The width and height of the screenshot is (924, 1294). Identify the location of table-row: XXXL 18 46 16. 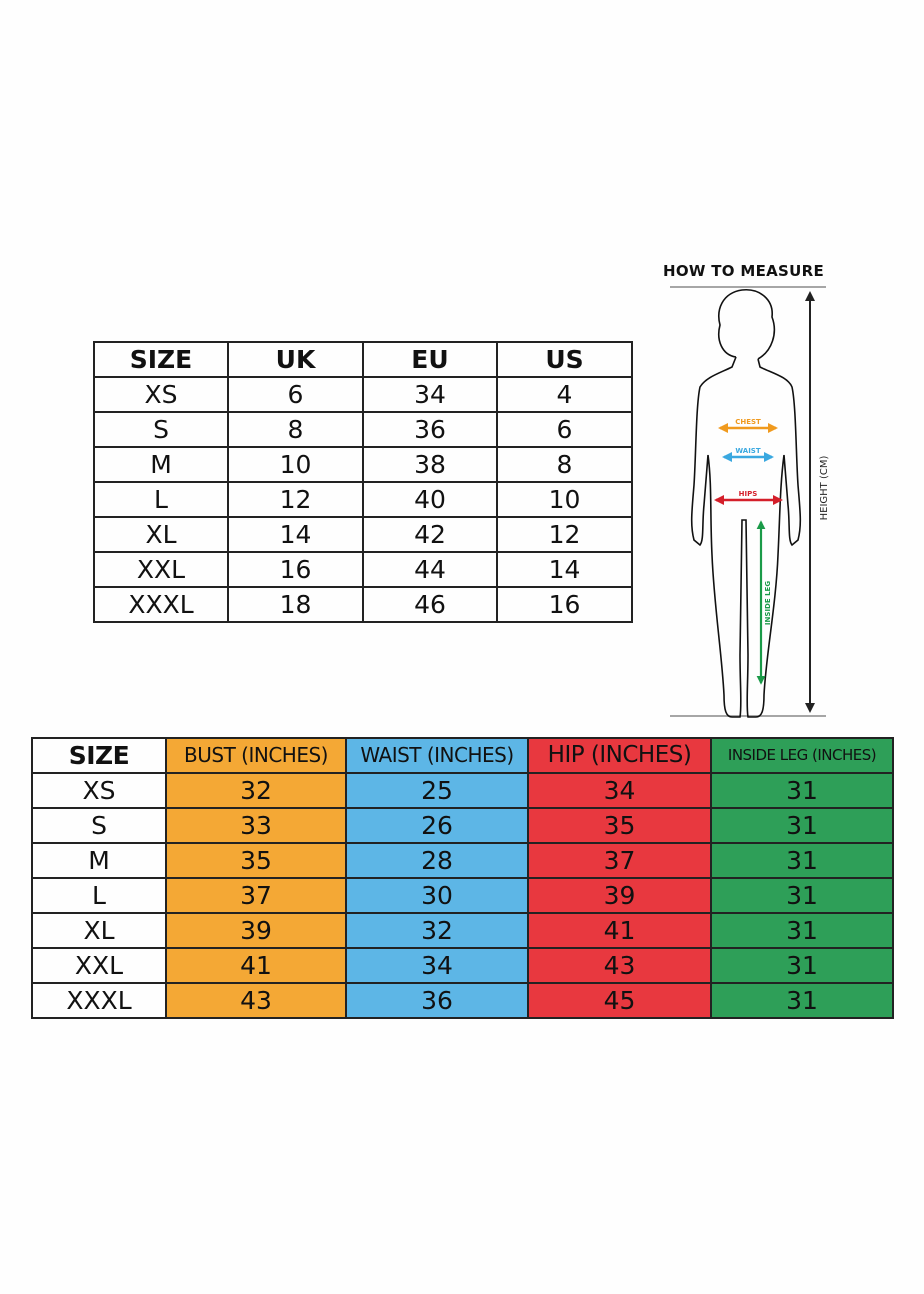
(363, 604).